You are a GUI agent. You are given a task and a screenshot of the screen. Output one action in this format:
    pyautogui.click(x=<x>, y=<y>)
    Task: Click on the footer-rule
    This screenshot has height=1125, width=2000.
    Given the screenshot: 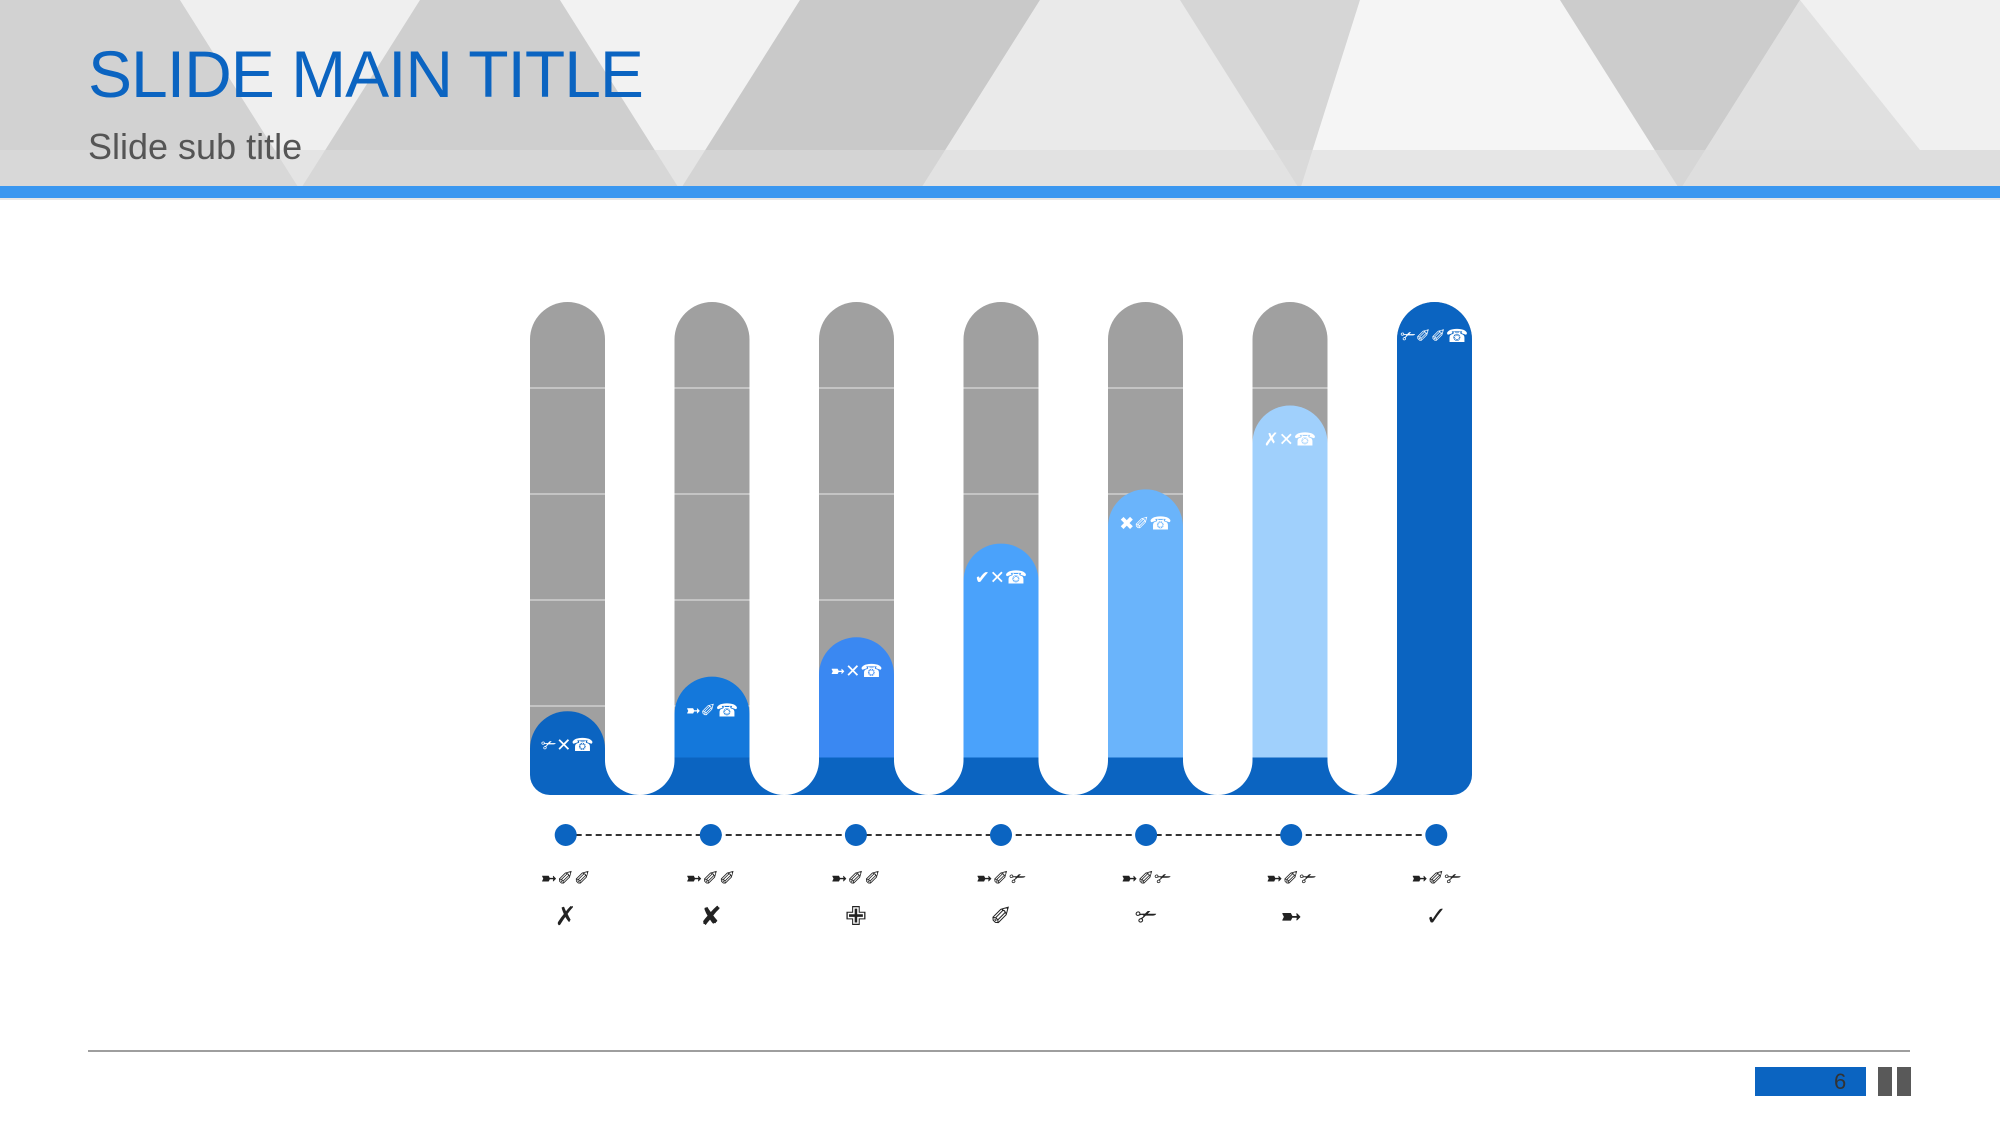 What is the action you would take?
    pyautogui.click(x=999, y=1051)
    